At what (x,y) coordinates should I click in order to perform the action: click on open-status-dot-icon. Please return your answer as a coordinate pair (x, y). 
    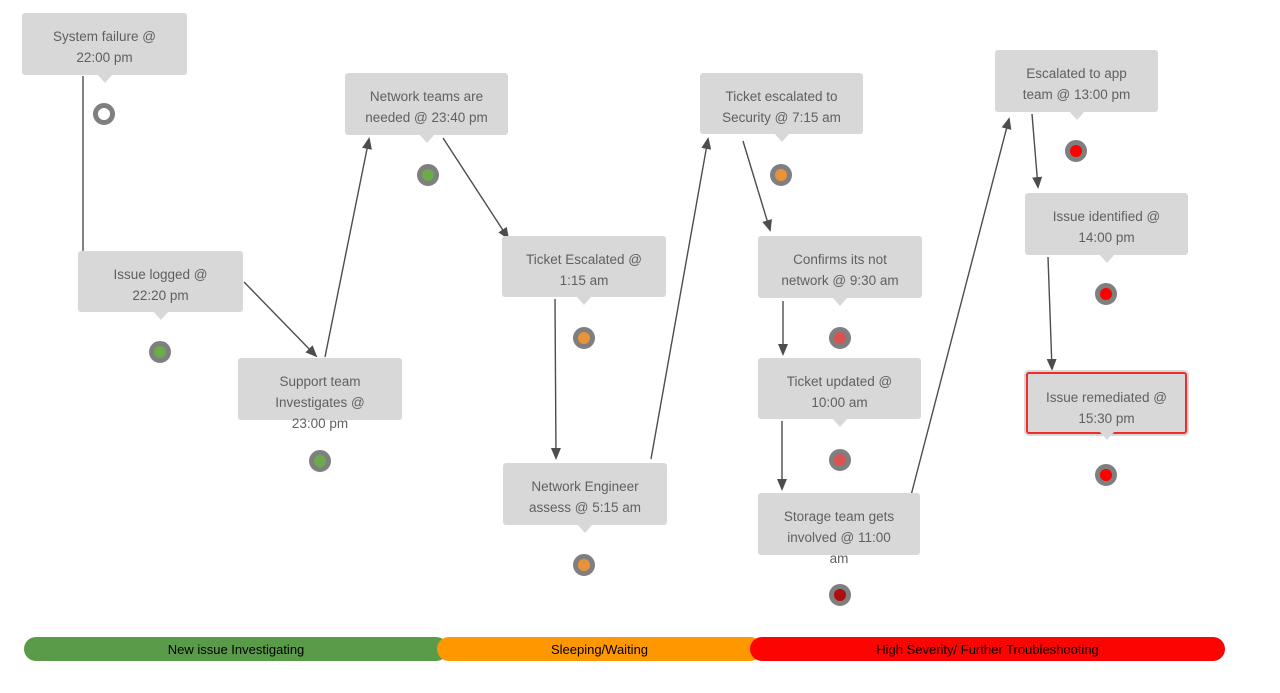
    Looking at the image, I should click on (104, 114).